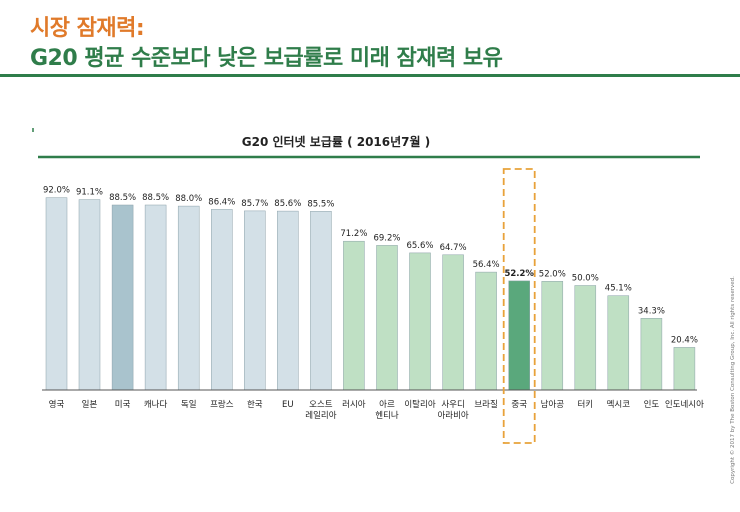 This screenshot has height=512, width=740. What do you see at coordinates (419, 246) in the screenshot?
I see `value-label: 65.6%` at bounding box center [419, 246].